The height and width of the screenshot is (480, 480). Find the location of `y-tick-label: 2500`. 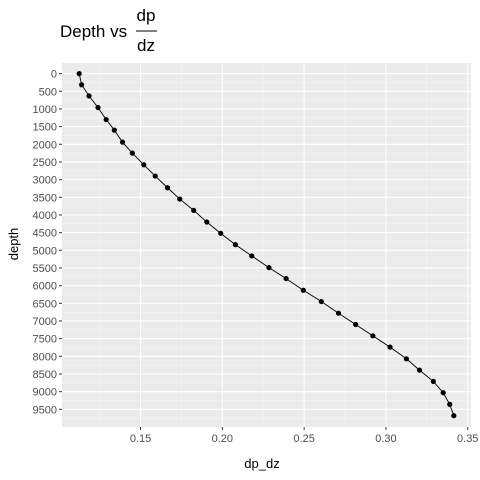

y-tick-label: 2500 is located at coordinates (45, 163).